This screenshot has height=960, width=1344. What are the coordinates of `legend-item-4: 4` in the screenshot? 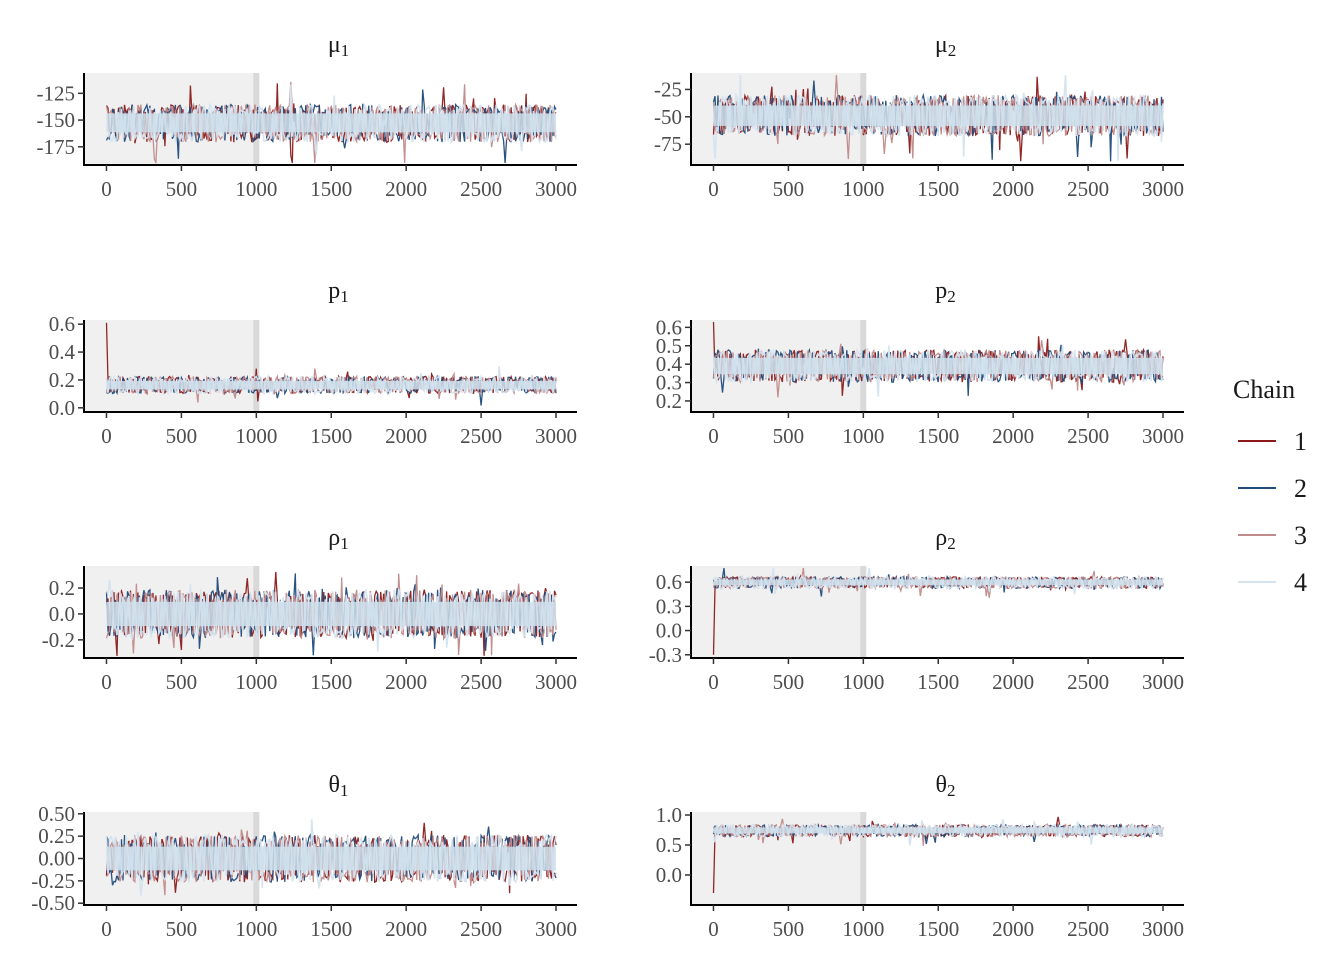 It's located at (1272, 582).